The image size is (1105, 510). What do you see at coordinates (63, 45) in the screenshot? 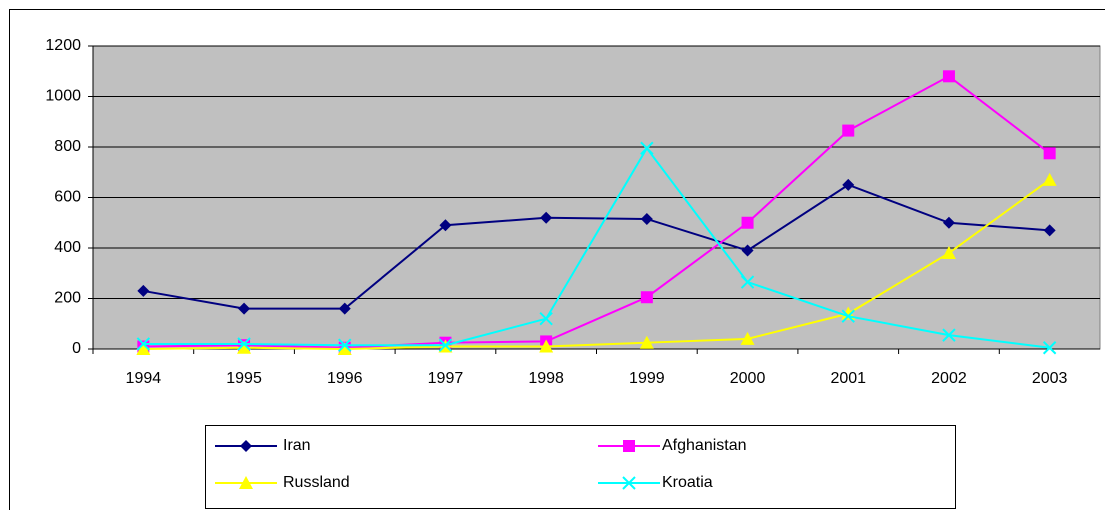
I see `y-tick-label: 1200` at bounding box center [63, 45].